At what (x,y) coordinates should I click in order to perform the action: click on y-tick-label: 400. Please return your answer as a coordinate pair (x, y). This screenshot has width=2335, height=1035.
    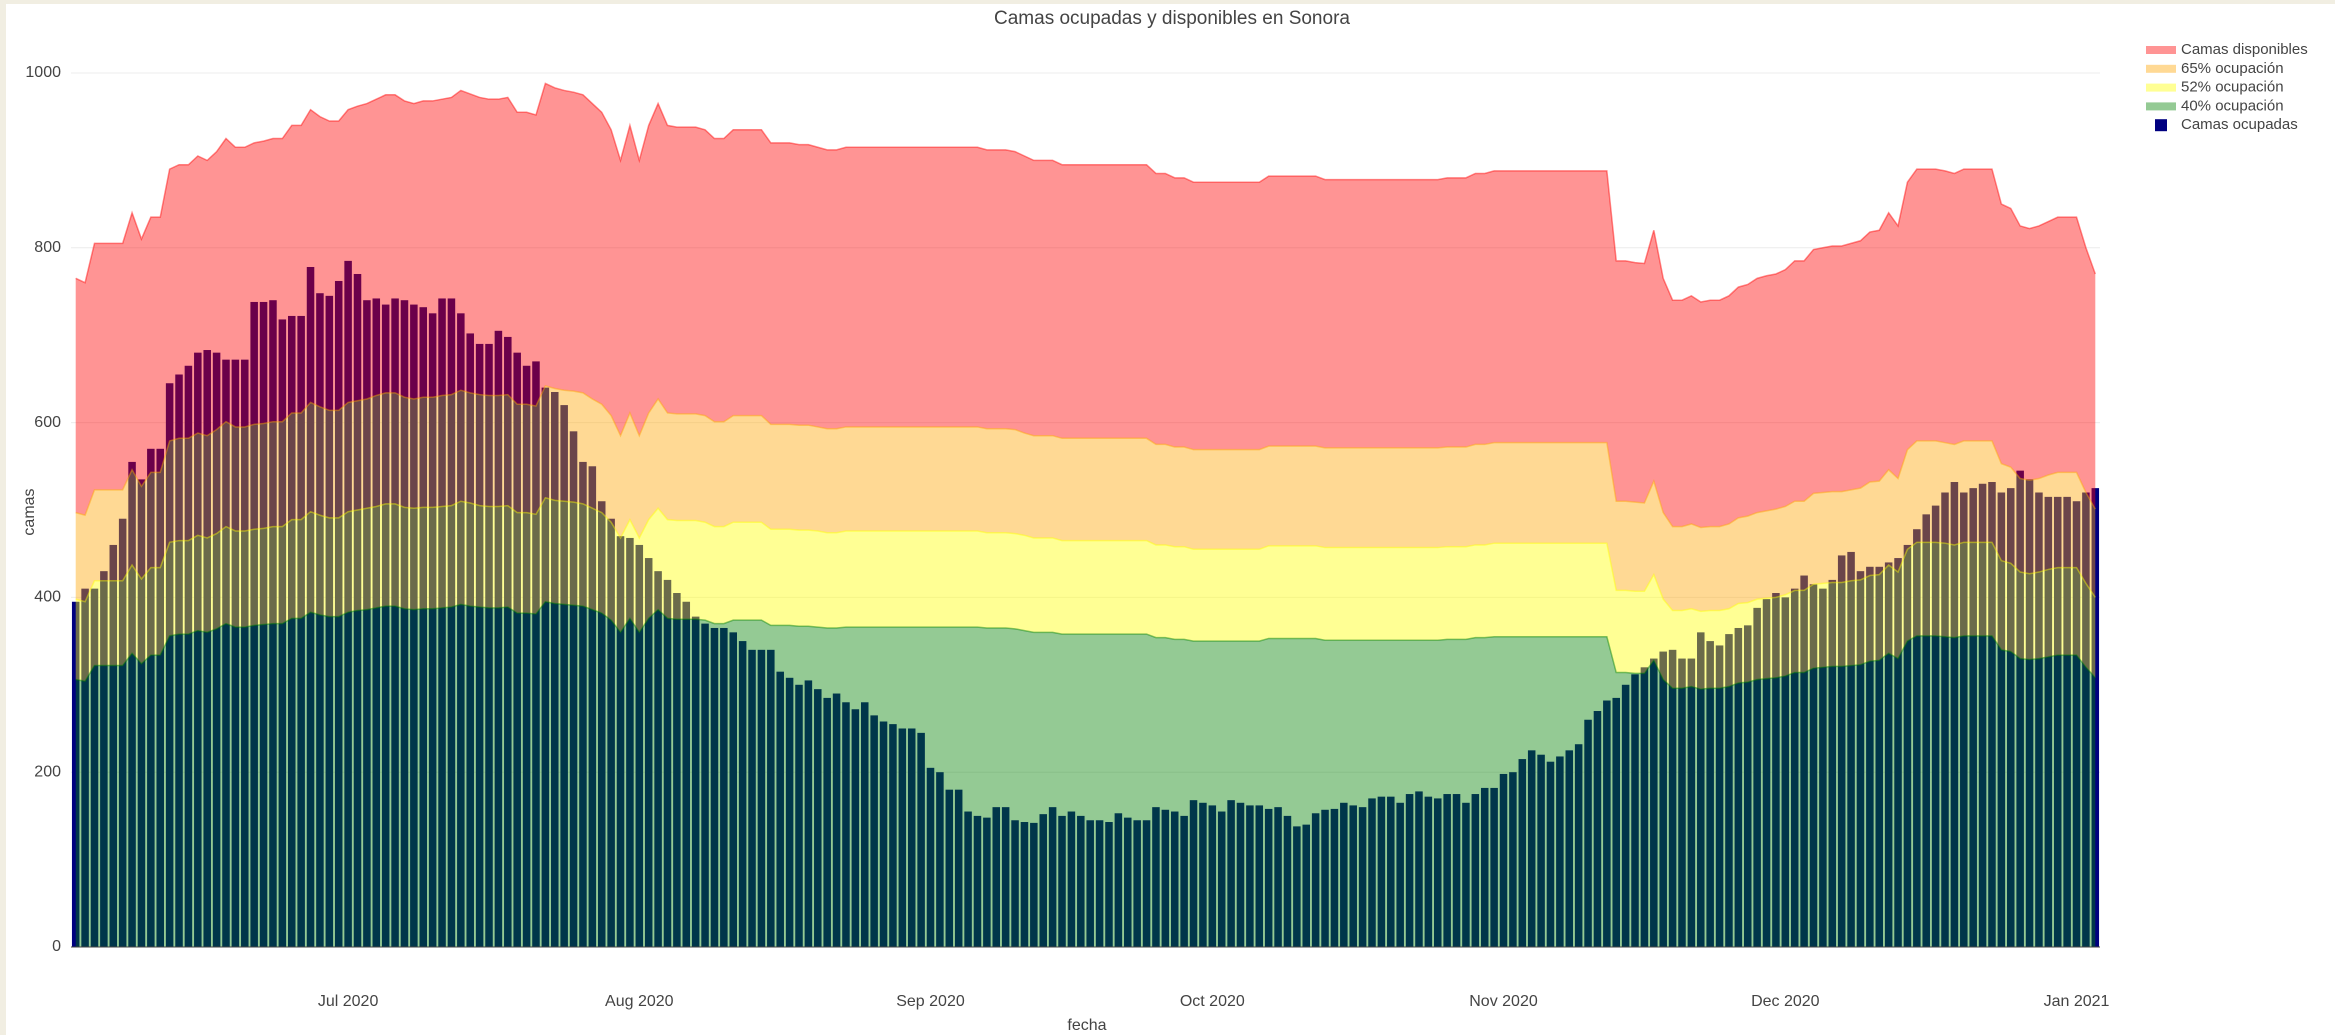
    Looking at the image, I should click on (47, 597).